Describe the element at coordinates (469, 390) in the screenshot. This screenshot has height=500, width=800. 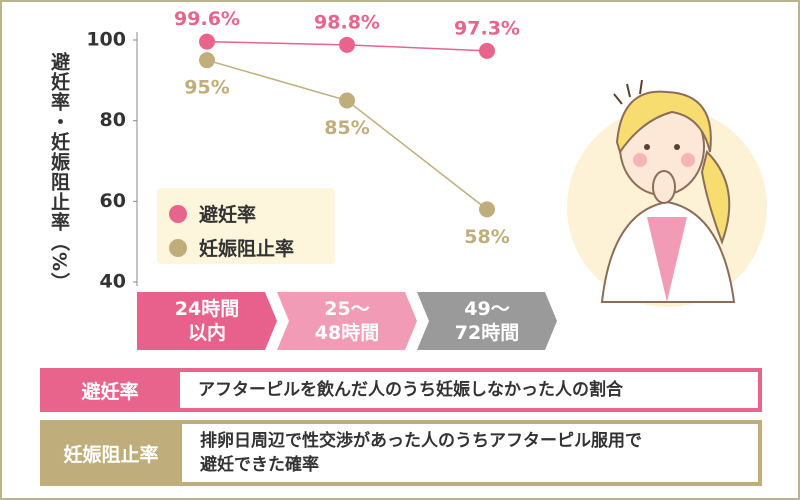
I see `definition-description: アフターピルを飲んだ人のうち妊娠しなかった人の割合` at that location.